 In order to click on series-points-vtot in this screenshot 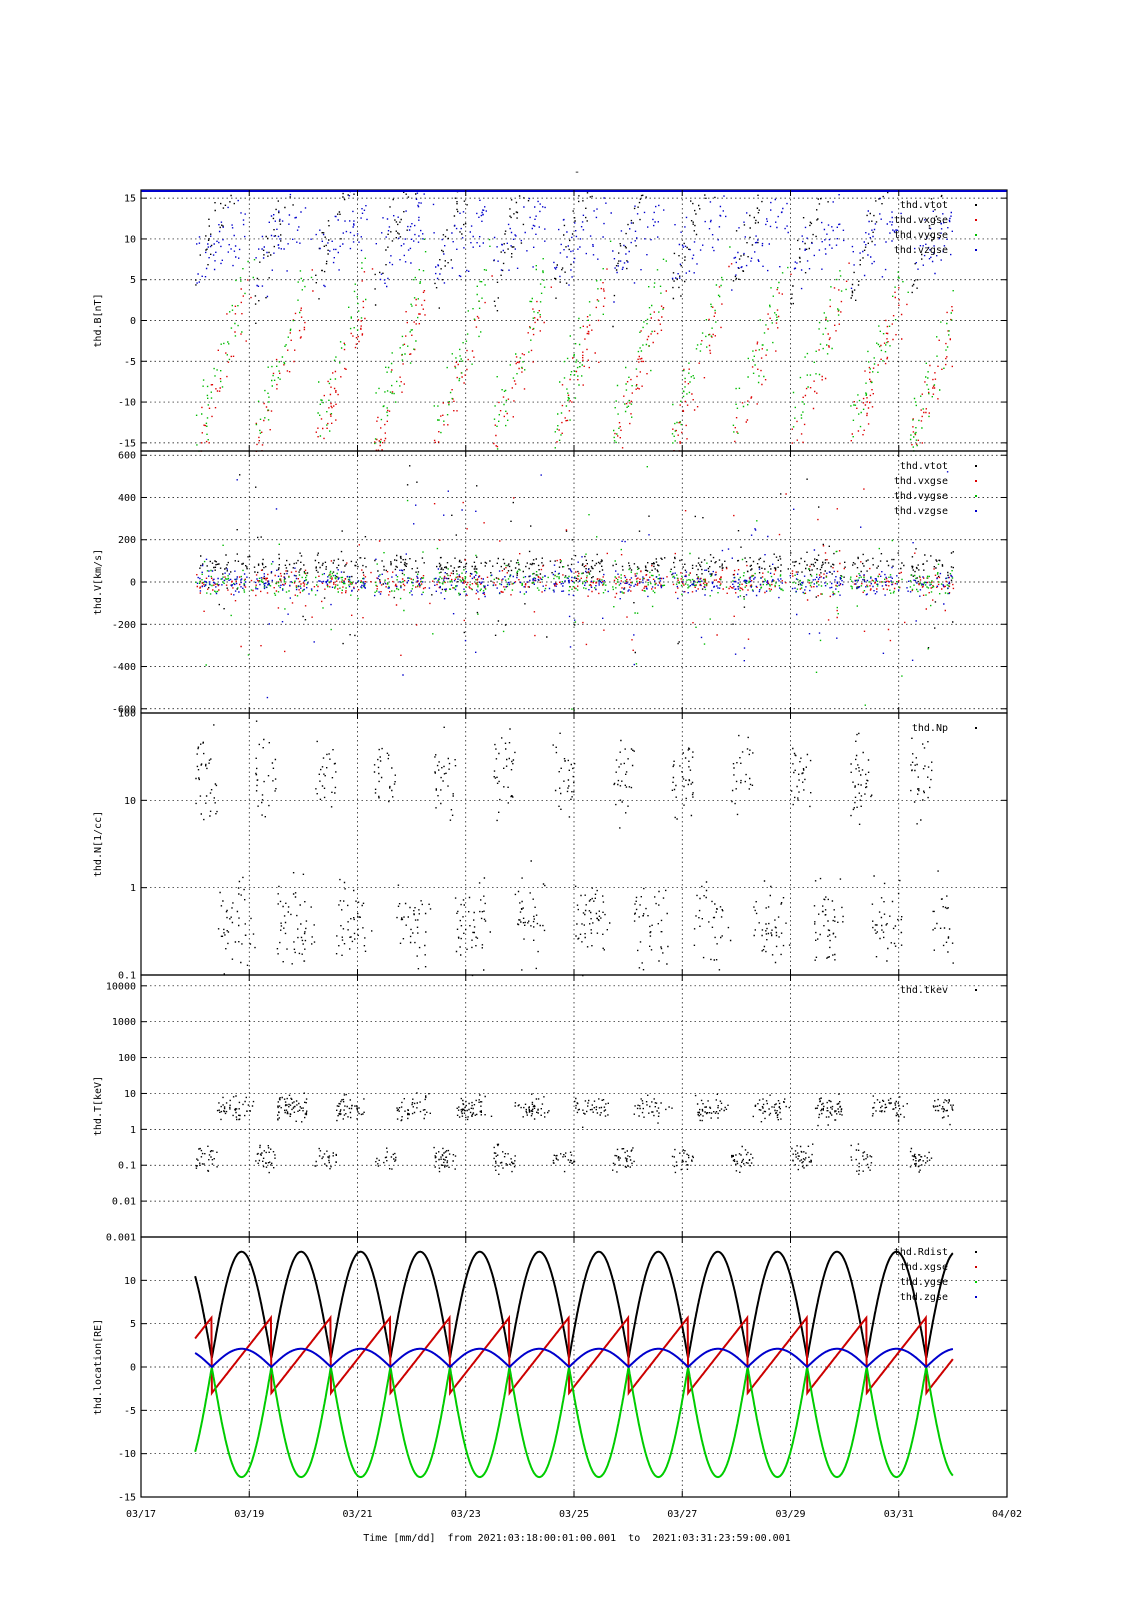, I will do `click(576, 559)`.